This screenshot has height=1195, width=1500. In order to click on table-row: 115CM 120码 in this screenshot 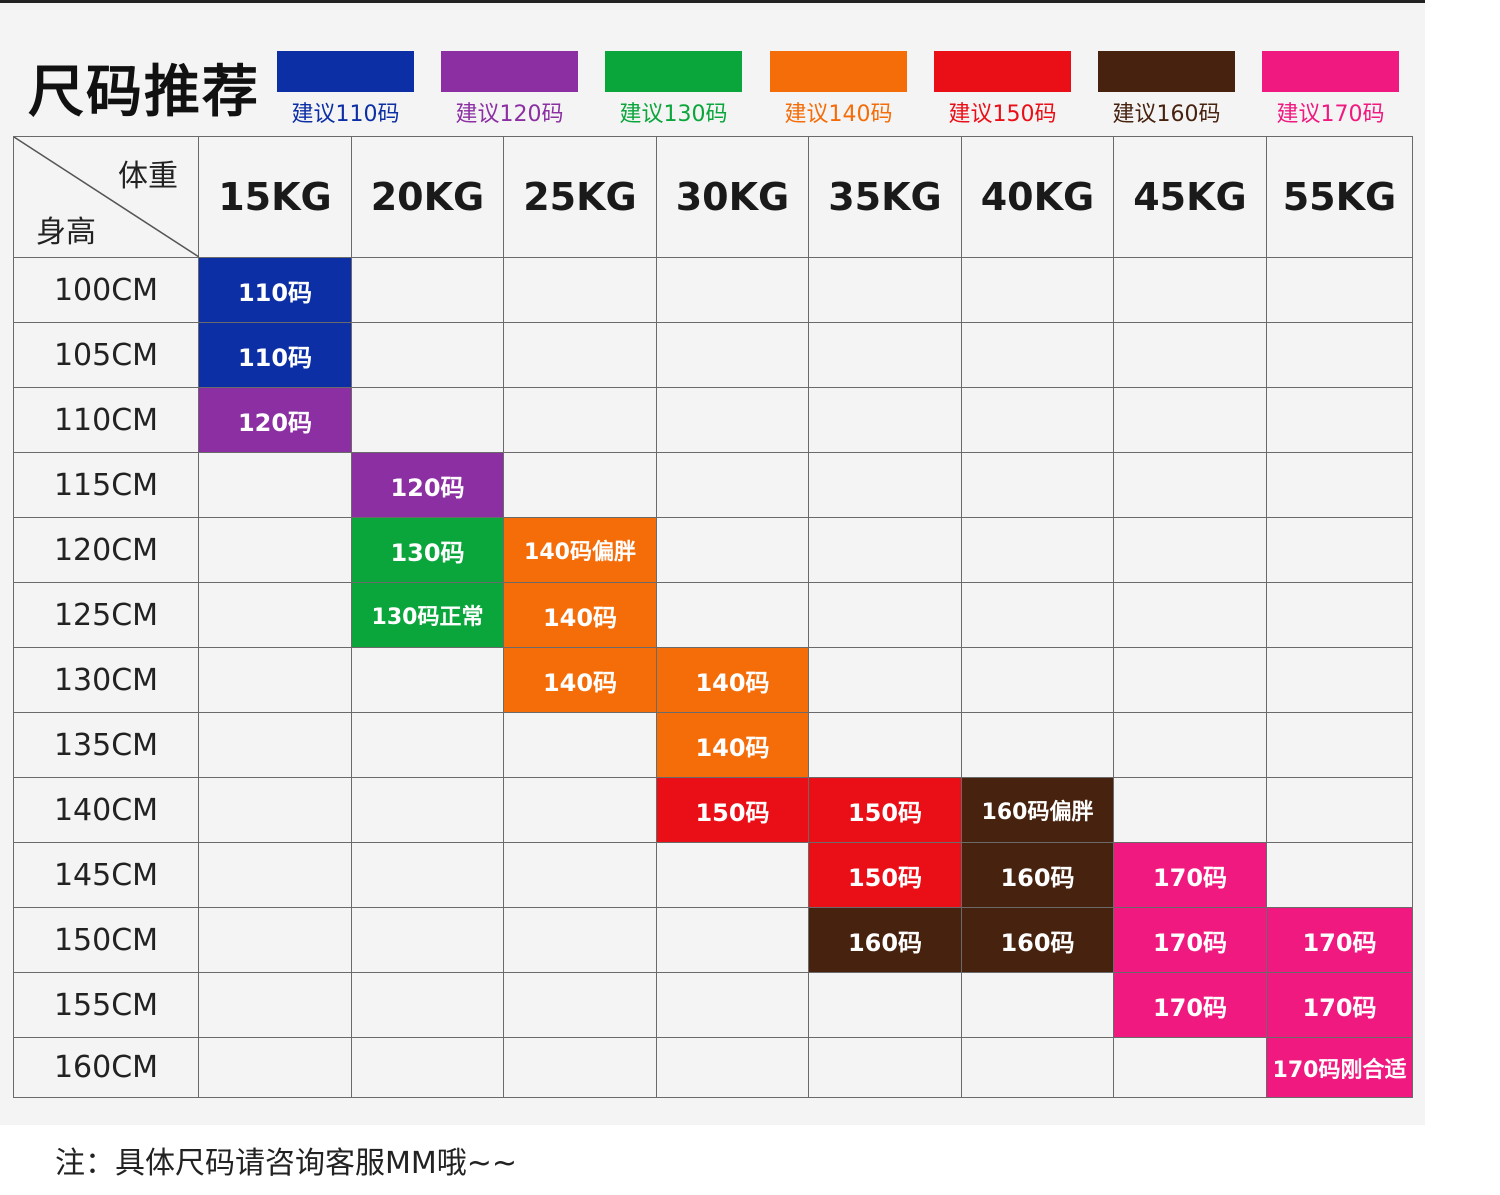, I will do `click(713, 485)`.